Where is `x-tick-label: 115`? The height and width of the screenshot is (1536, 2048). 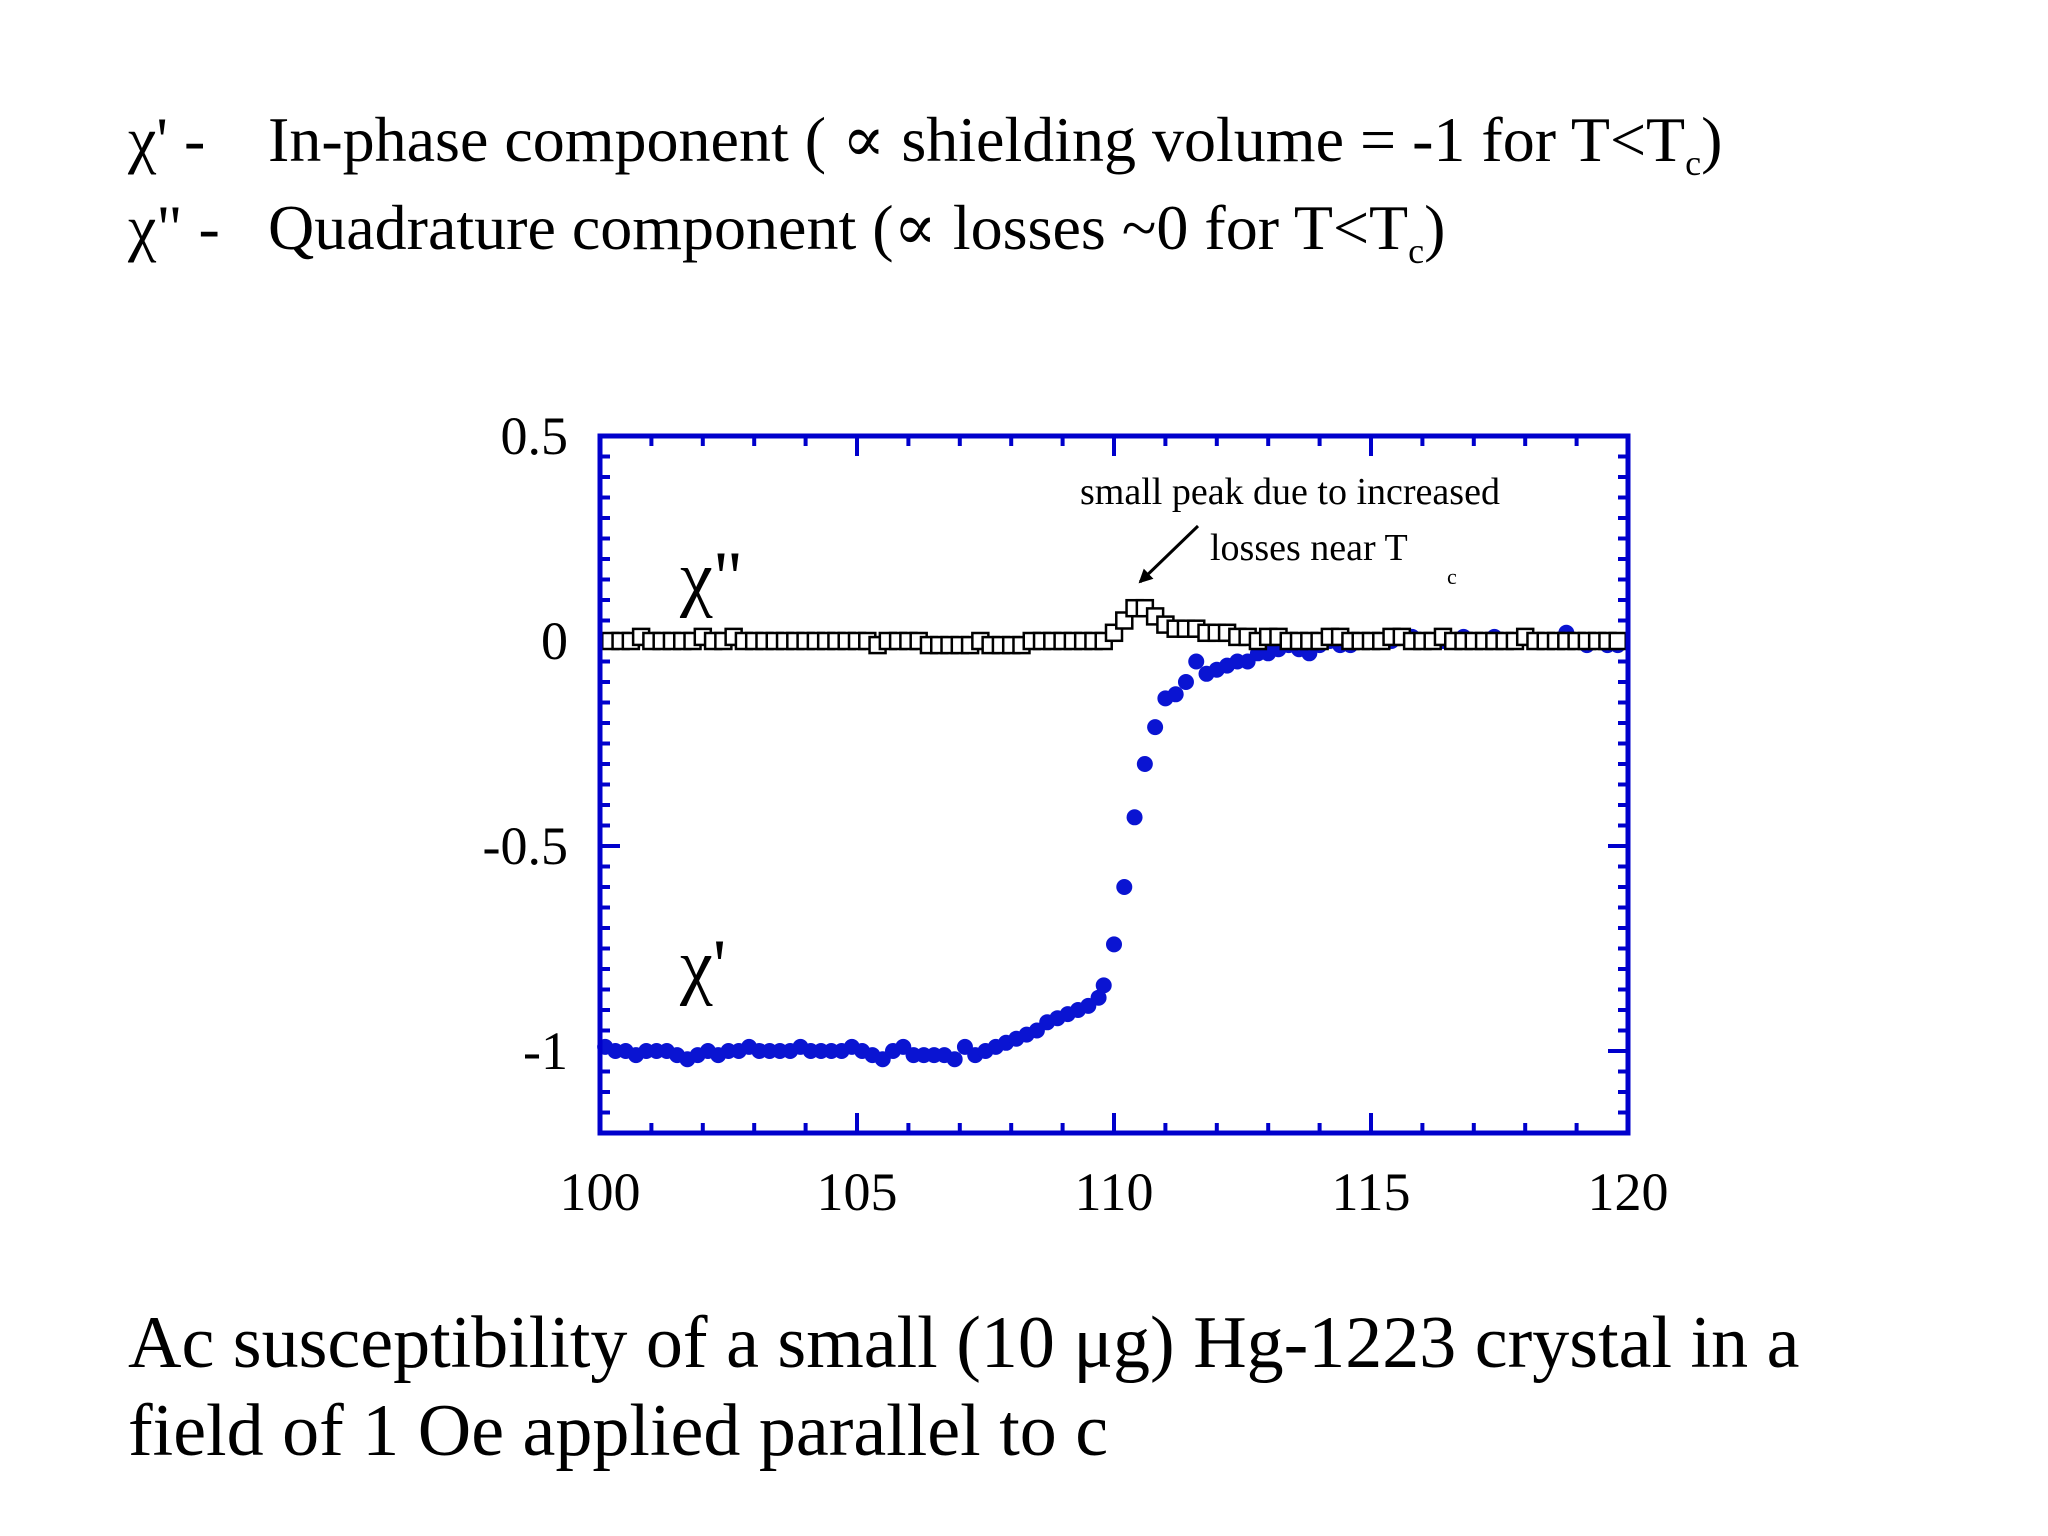 x-tick-label: 115 is located at coordinates (1371, 1192).